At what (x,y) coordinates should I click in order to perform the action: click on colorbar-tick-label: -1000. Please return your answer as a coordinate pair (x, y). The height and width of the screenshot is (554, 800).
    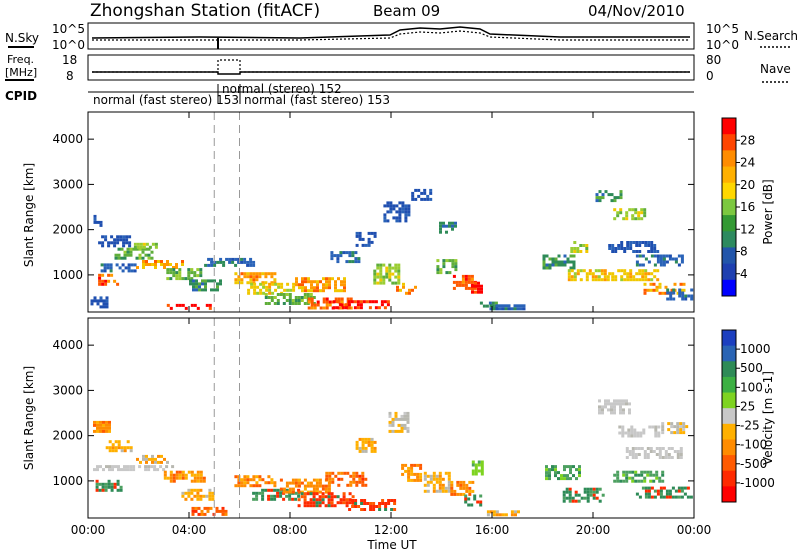
    Looking at the image, I should click on (757, 483).